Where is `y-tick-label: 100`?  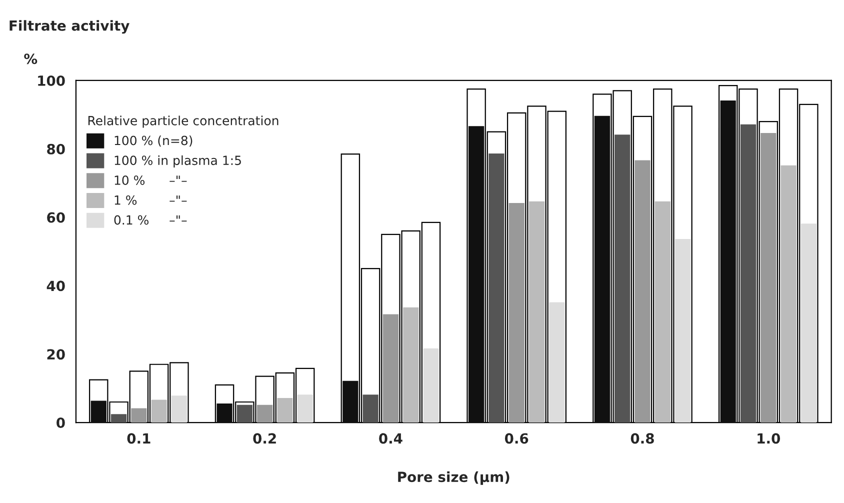
y-tick-label: 100 is located at coordinates (51, 80).